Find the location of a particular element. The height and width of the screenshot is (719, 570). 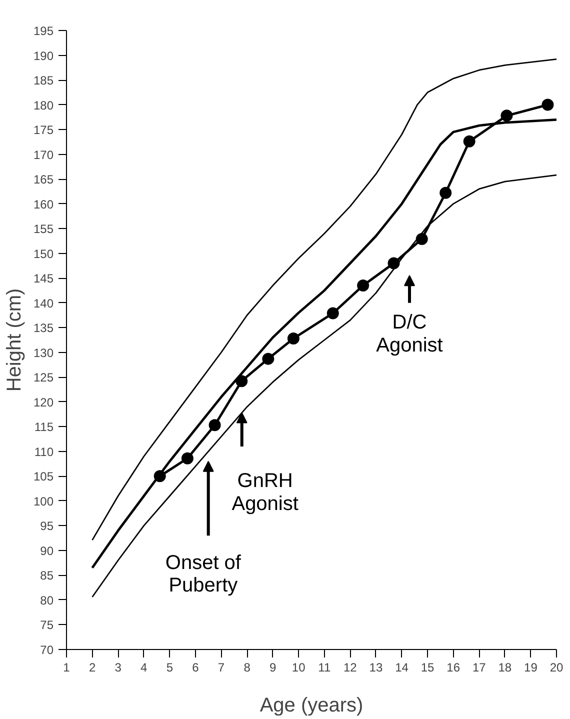

annotation: GnRH Agonist is located at coordinates (265, 492).